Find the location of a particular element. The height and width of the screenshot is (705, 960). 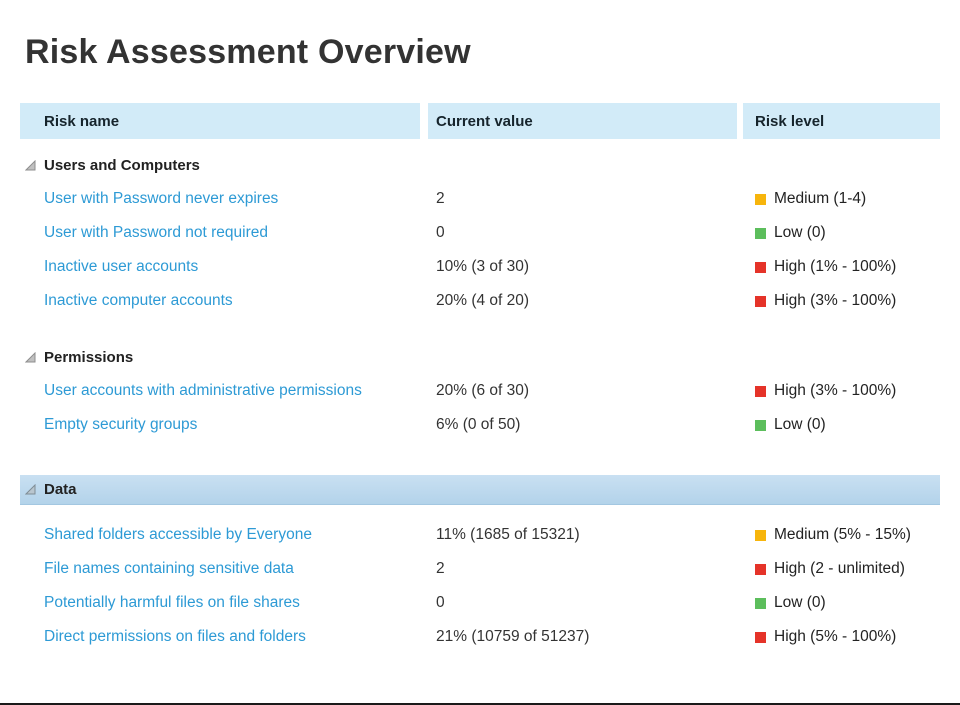

current-value: 6% (0 of 50) is located at coordinates (478, 424).